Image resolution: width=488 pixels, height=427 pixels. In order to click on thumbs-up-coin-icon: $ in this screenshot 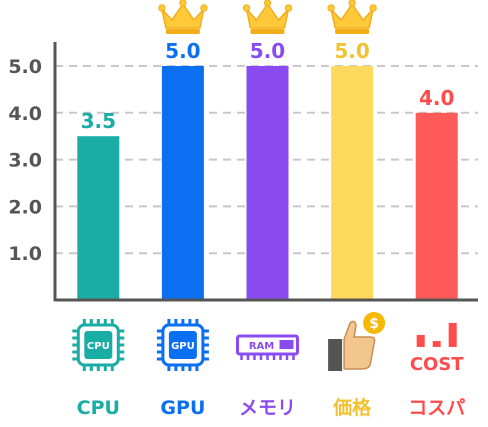, I will do `click(357, 341)`.